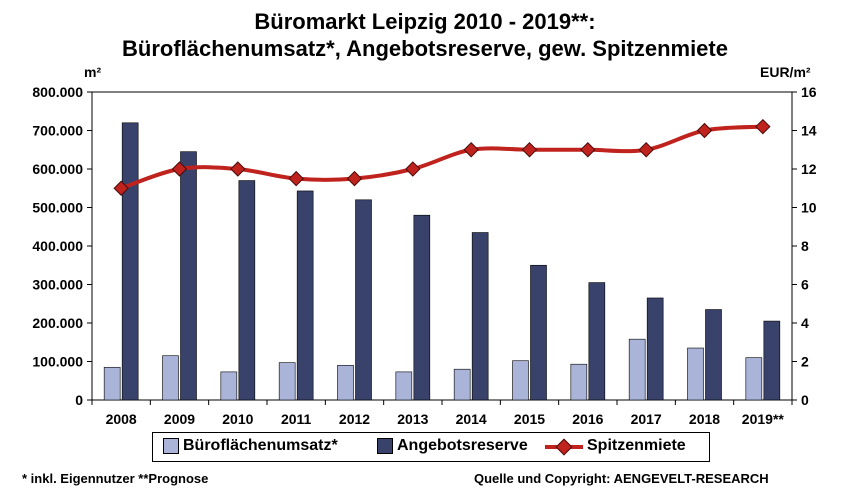  Describe the element at coordinates (529, 419) in the screenshot. I see `x-axis-tick-label: 2015` at that location.